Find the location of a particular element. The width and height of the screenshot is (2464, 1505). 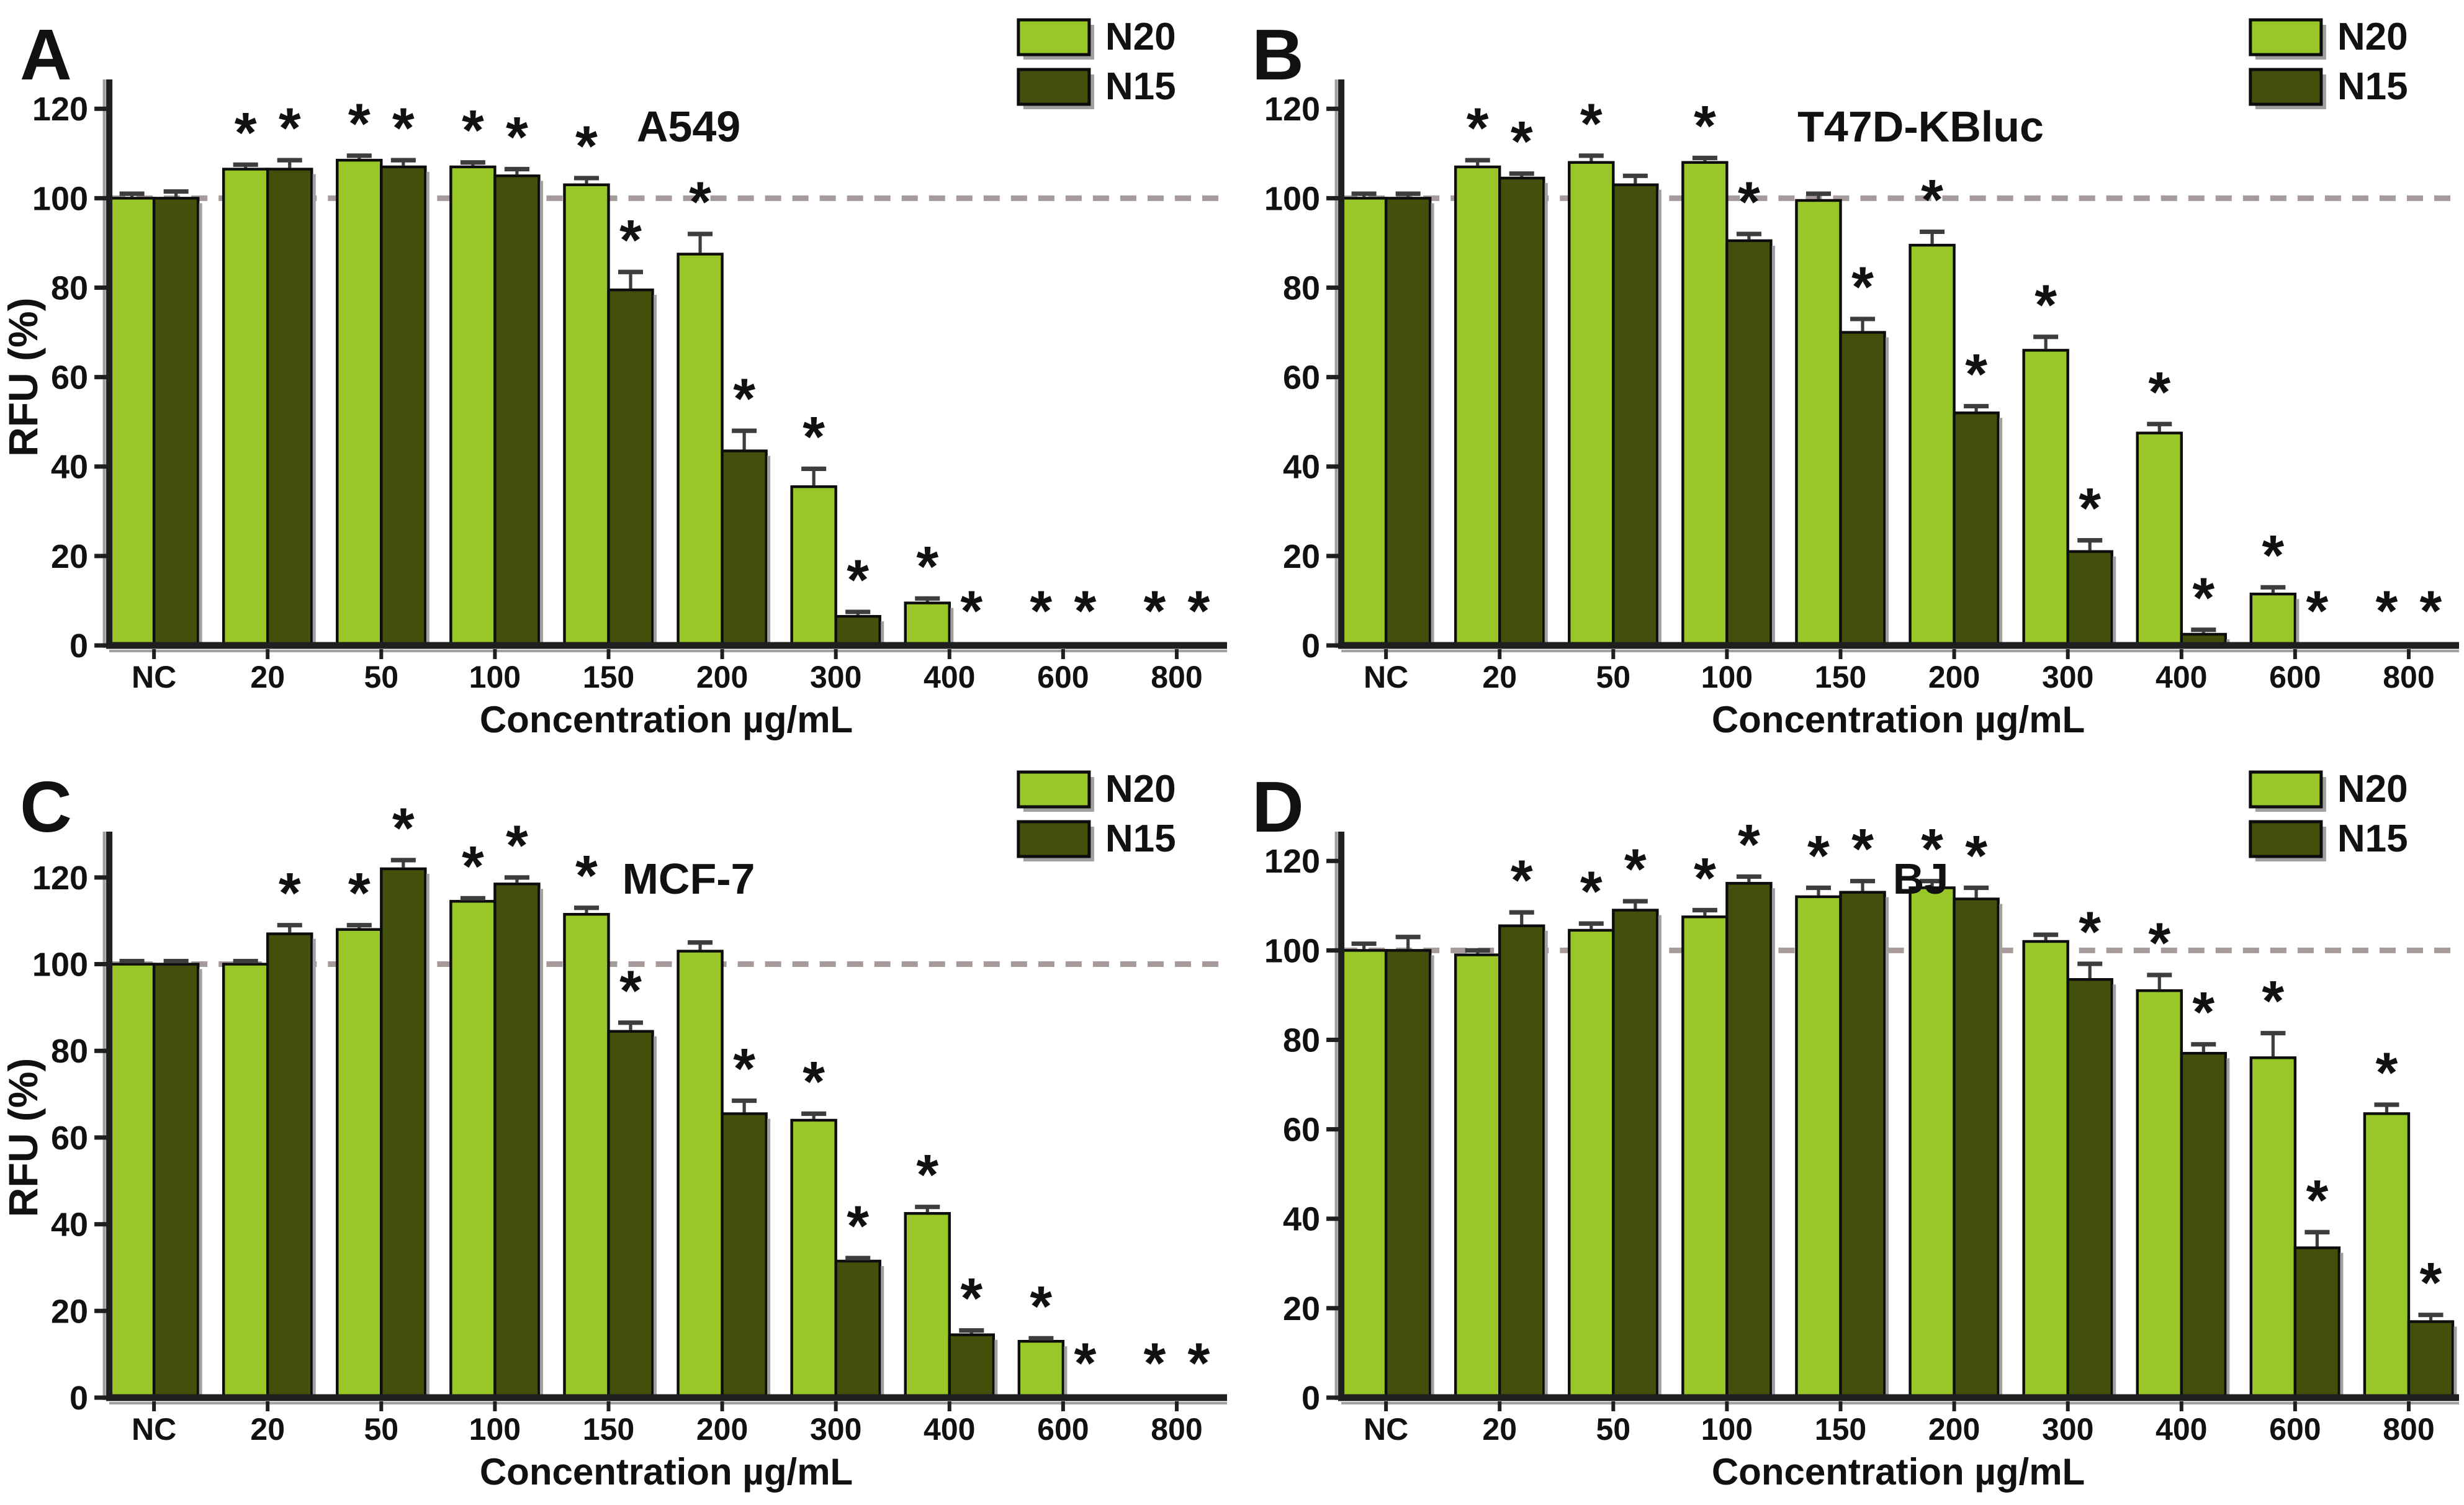

panel-title: T47D-KBluc is located at coordinates (1920, 127).